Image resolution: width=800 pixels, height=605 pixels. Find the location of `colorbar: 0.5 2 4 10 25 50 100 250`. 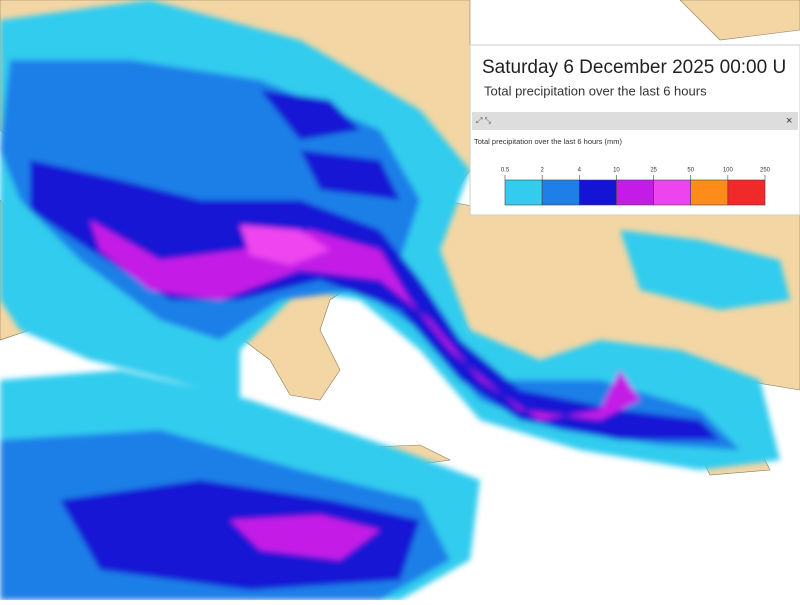

colorbar: 0.5 2 4 10 25 50 100 250 is located at coordinates (636, 187).